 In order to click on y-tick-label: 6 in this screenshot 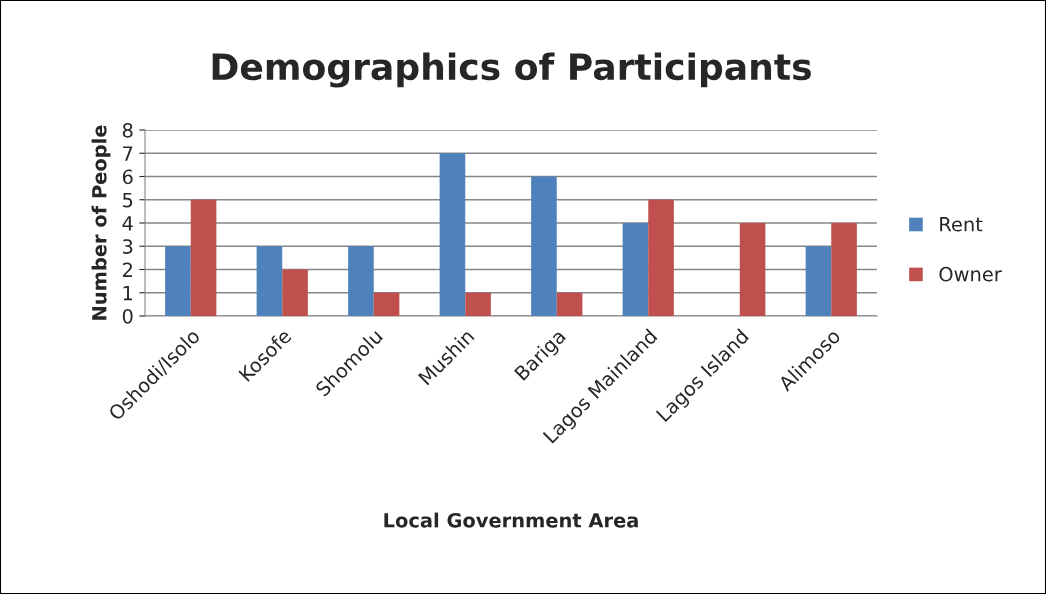, I will do `click(127, 177)`.